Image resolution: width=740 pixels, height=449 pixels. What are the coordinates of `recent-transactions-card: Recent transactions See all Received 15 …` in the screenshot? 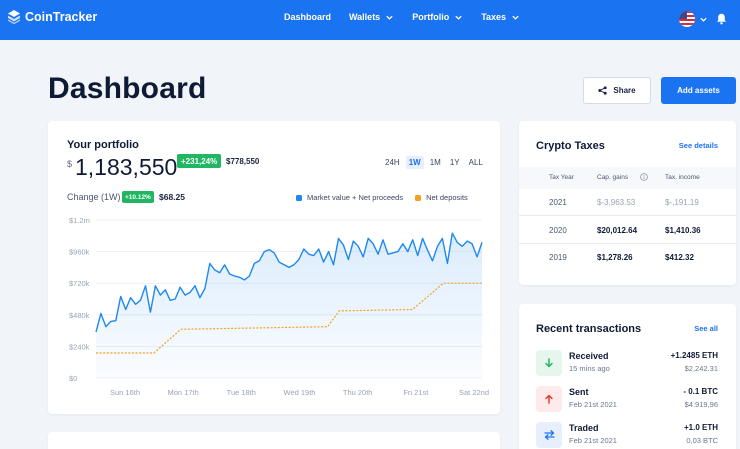 It's located at (627, 376).